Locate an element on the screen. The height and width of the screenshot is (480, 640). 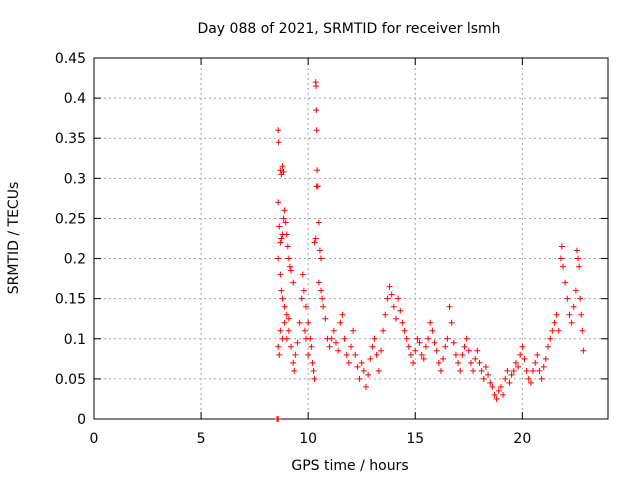
x-tick-label: 5 is located at coordinates (201, 439).